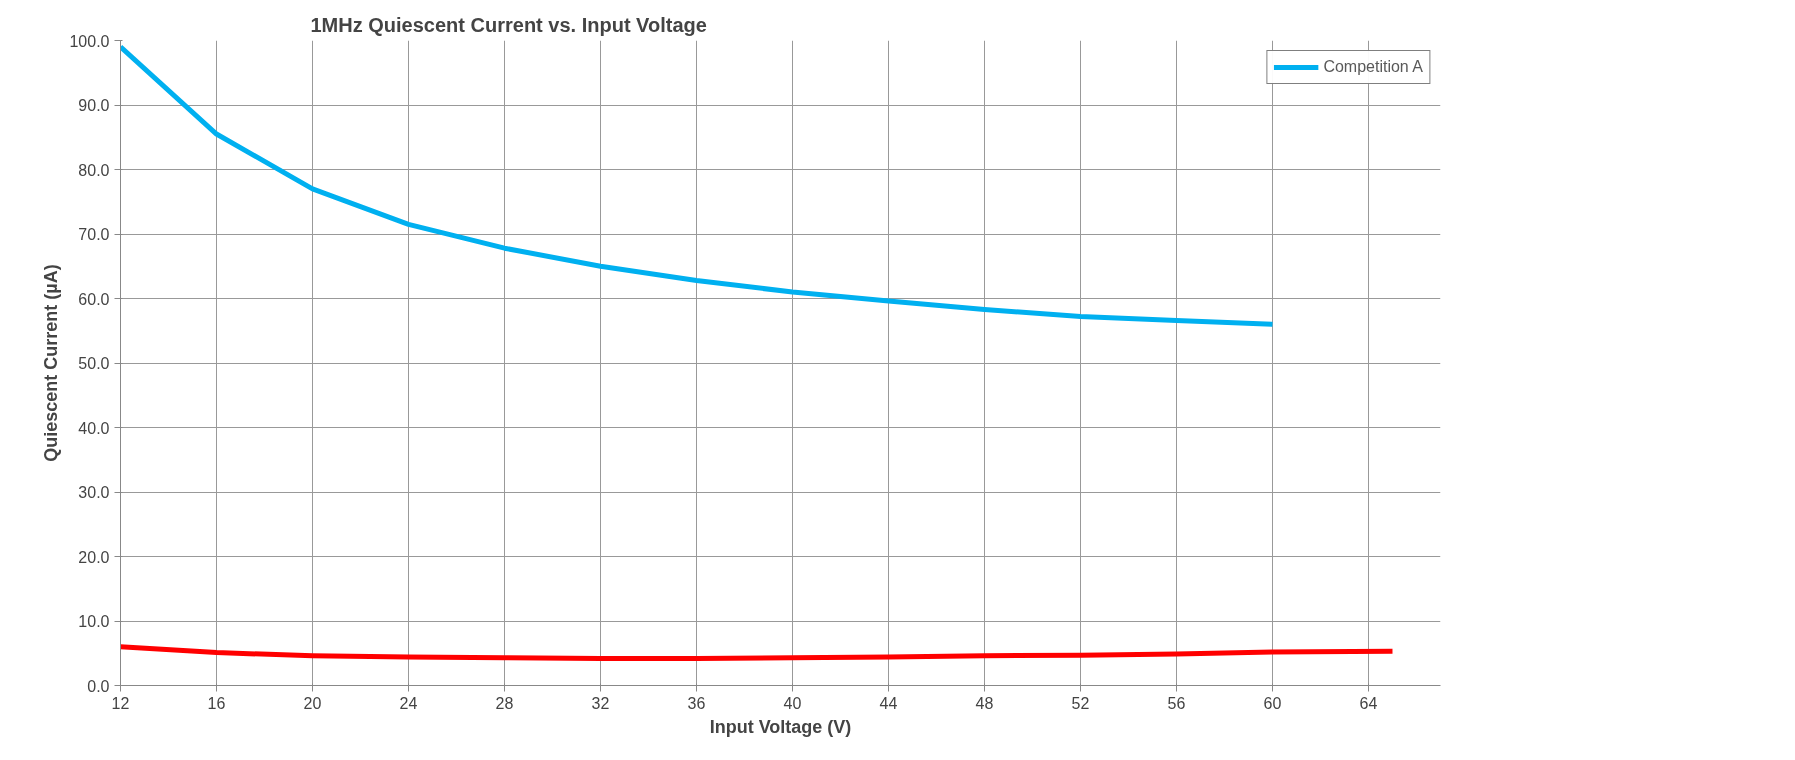 The width and height of the screenshot is (1795, 760). I want to click on y-tick-label: 80.0, so click(94, 170).